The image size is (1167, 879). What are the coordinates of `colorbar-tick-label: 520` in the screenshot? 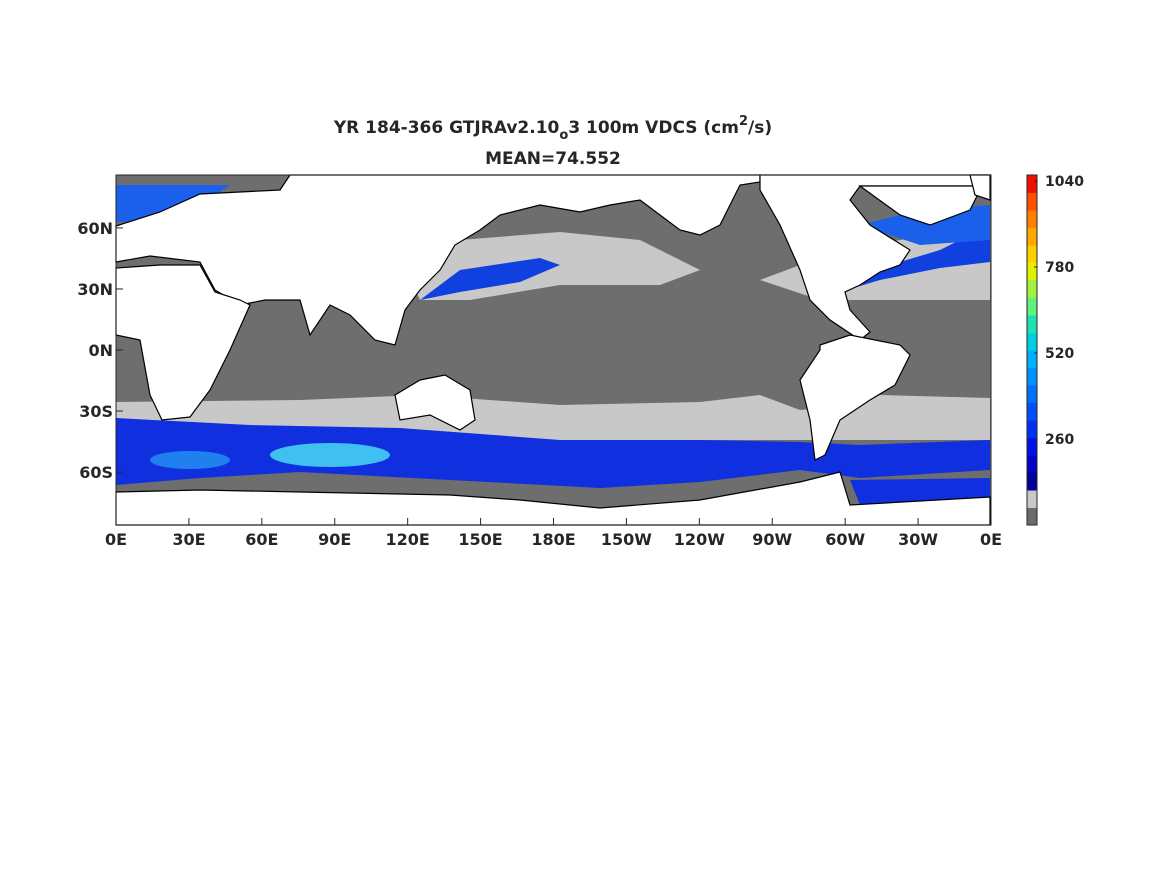 It's located at (1059, 354).